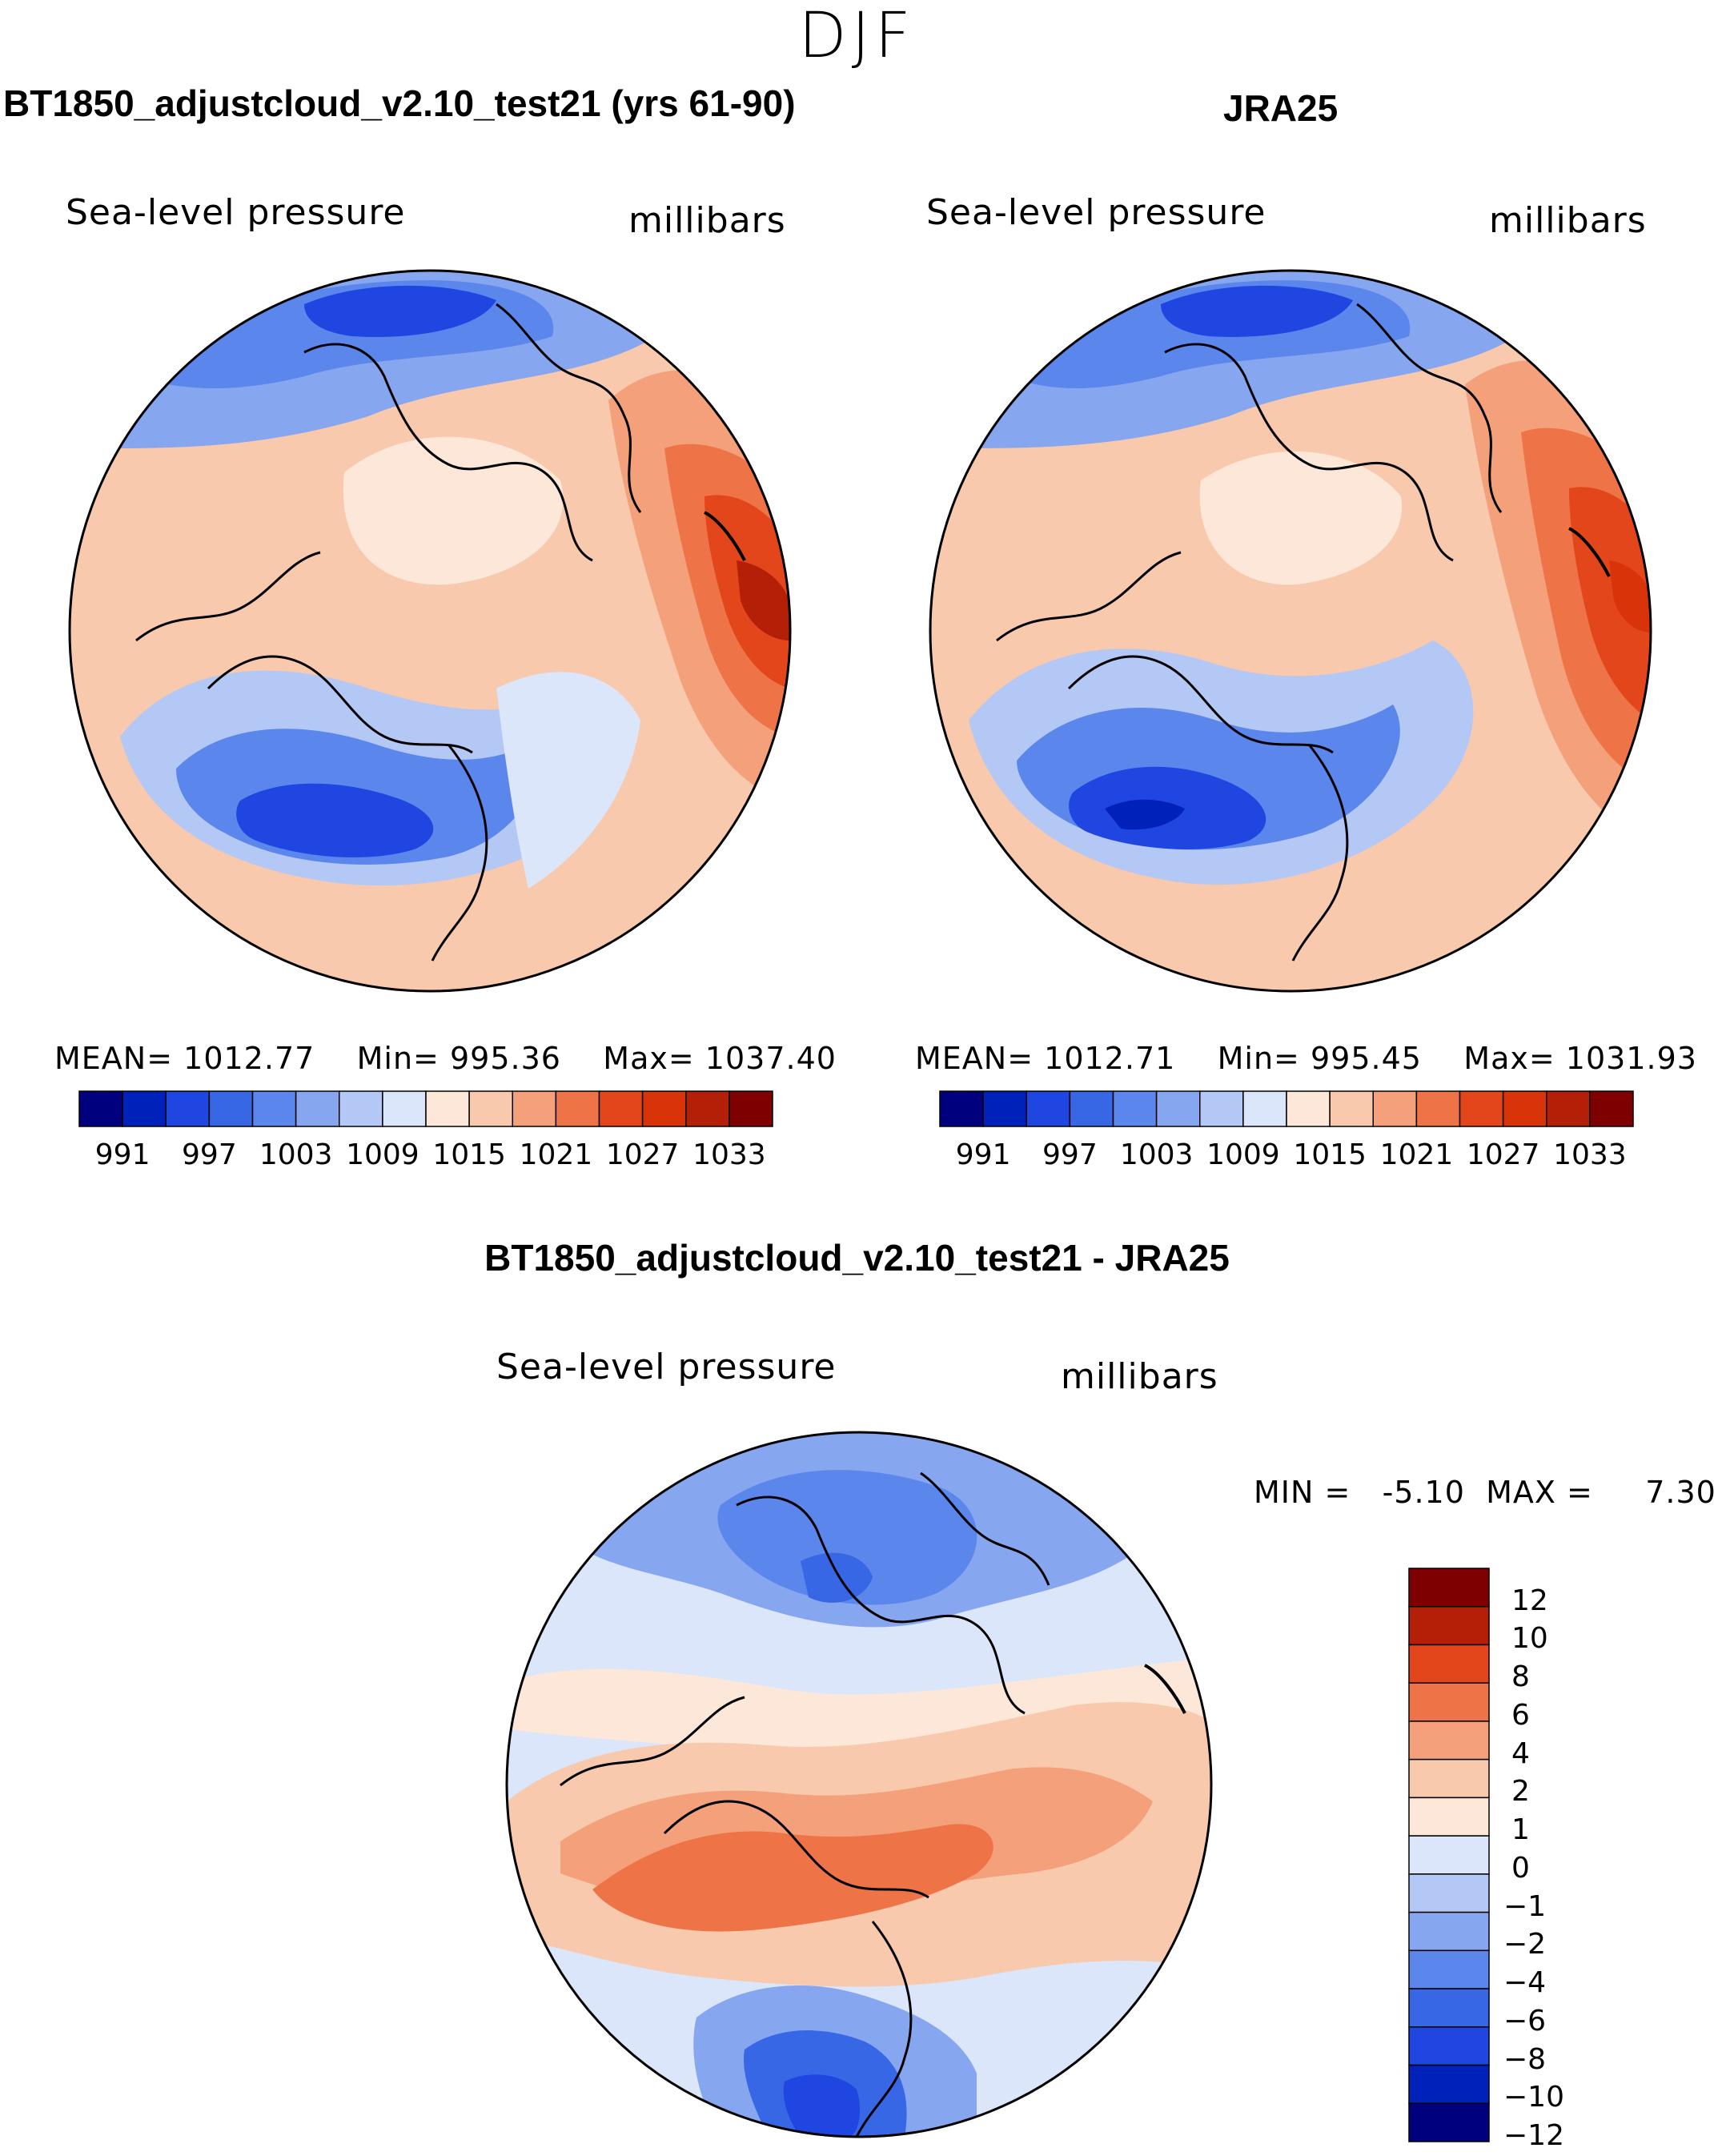  What do you see at coordinates (1529, 1600) in the screenshot?
I see `colorbar-tick-label: 12` at bounding box center [1529, 1600].